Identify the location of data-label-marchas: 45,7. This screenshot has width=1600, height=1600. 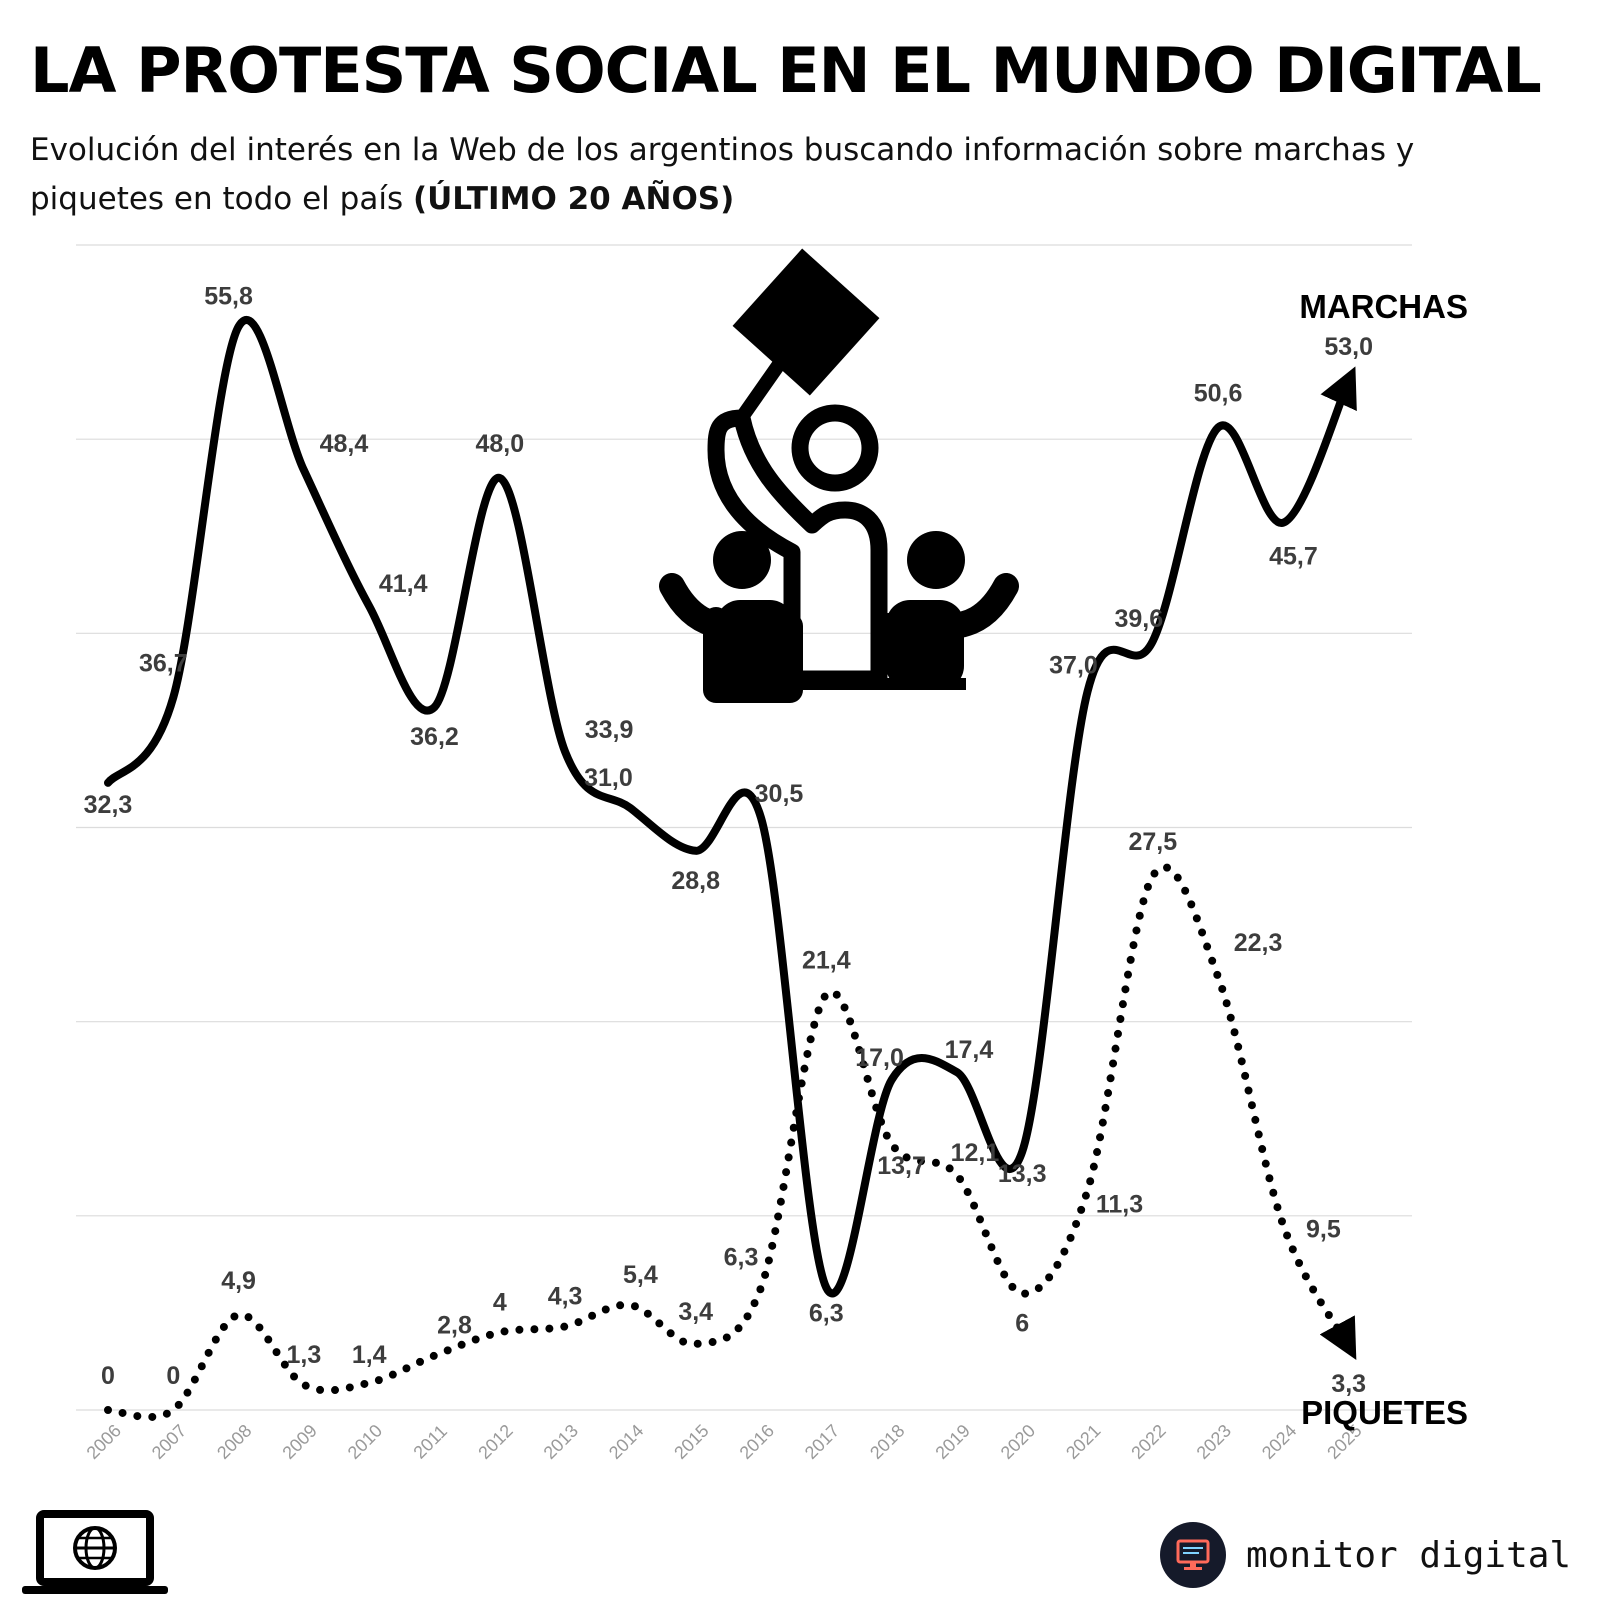
(1293, 557).